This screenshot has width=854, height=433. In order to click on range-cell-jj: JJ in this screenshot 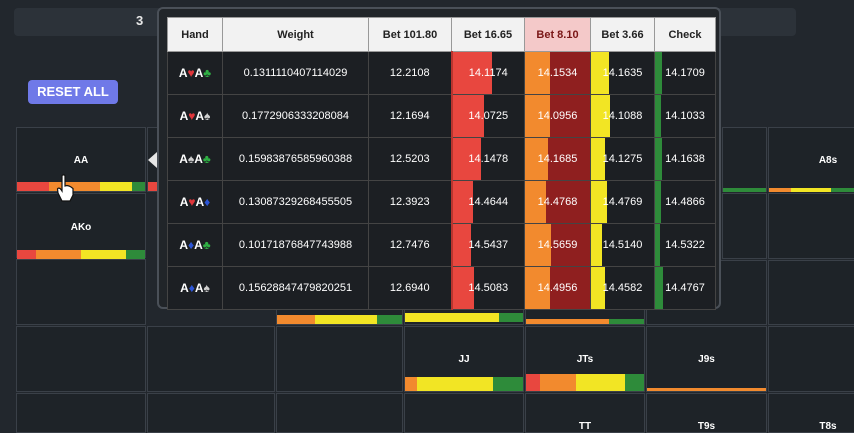, I will do `click(464, 359)`.